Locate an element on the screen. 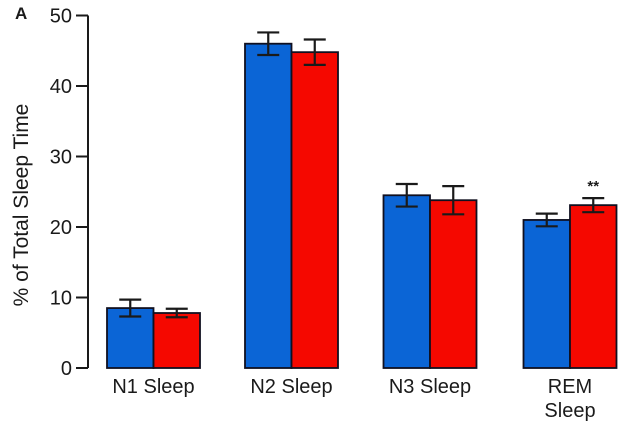  y-tick-label: 10 is located at coordinates (61, 299).